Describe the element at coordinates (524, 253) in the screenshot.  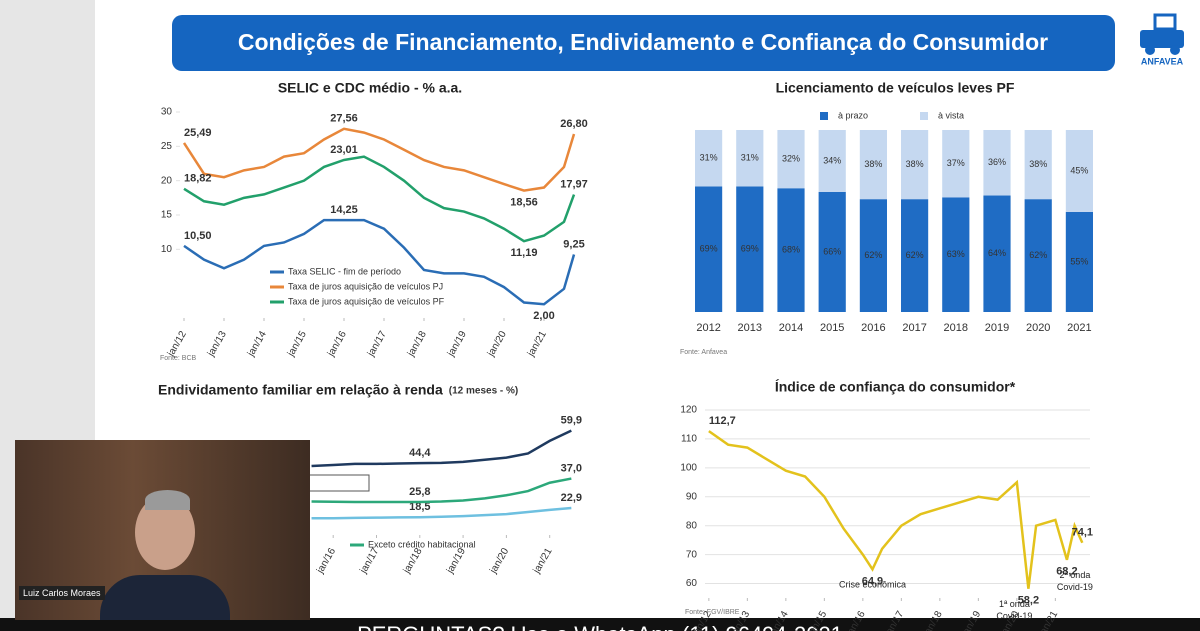
I see `data-label: 11,19` at that location.